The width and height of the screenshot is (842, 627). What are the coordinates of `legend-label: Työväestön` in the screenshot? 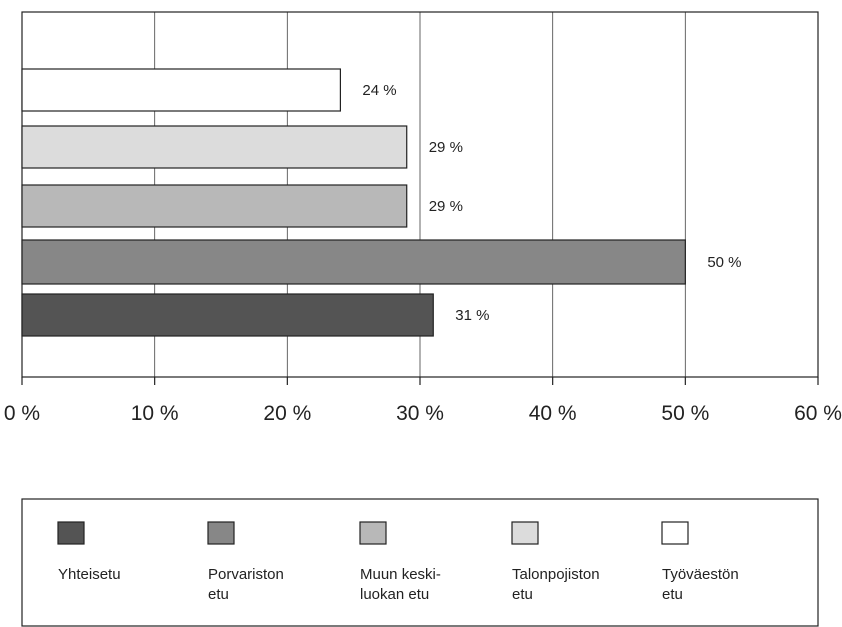 It's located at (700, 574).